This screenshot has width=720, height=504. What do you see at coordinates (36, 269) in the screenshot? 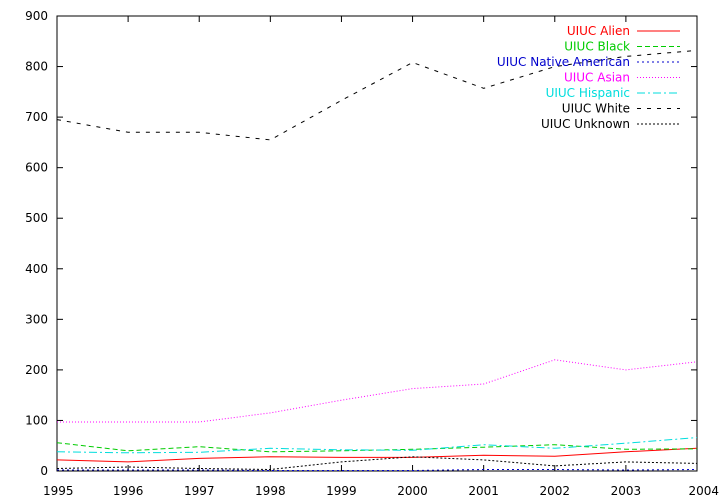
I see `y-tick-label: 400` at bounding box center [36, 269].